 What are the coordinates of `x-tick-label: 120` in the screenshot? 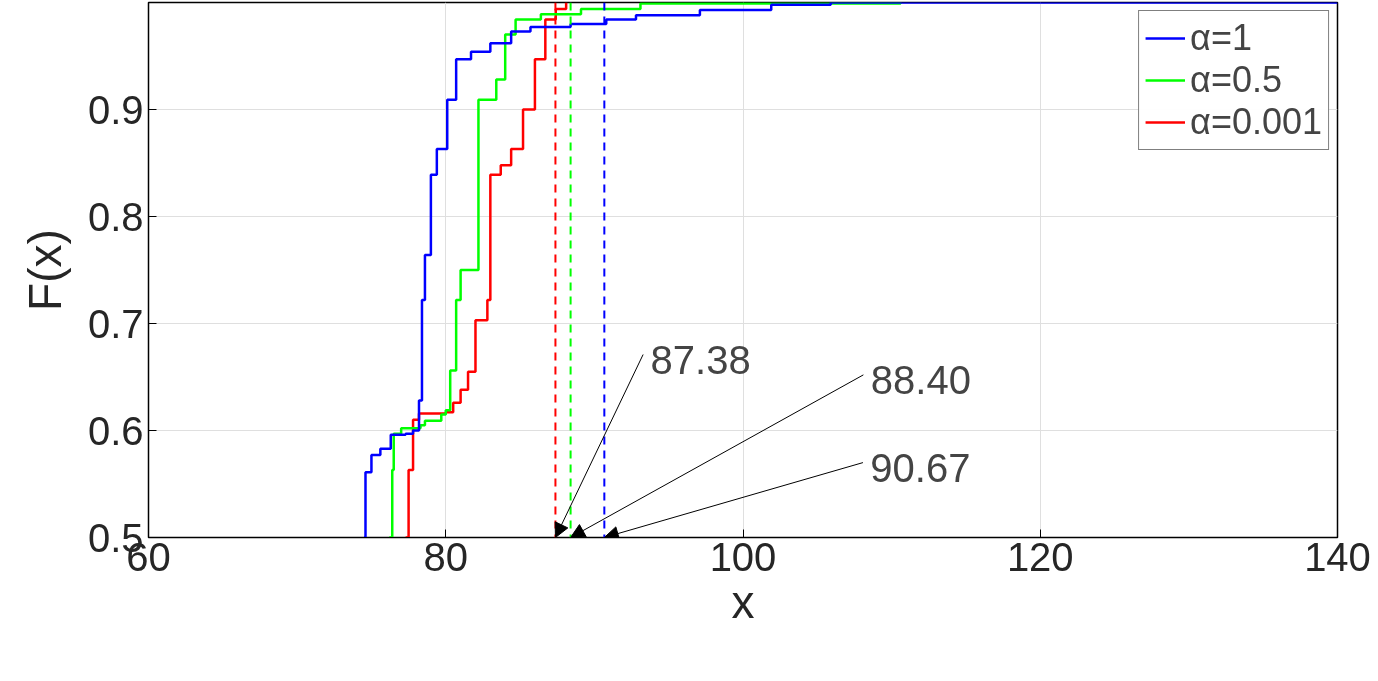 It's located at (1040, 556).